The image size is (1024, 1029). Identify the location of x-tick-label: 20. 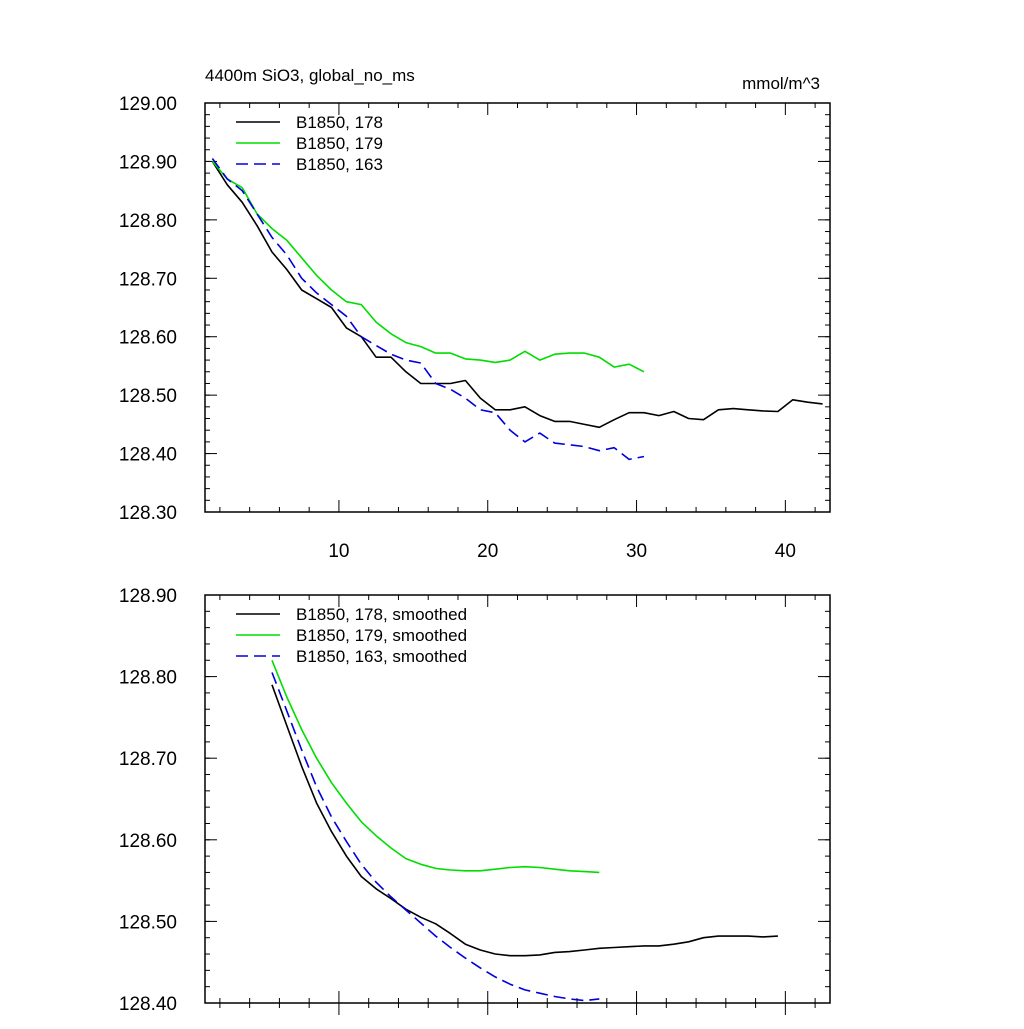
(487, 551).